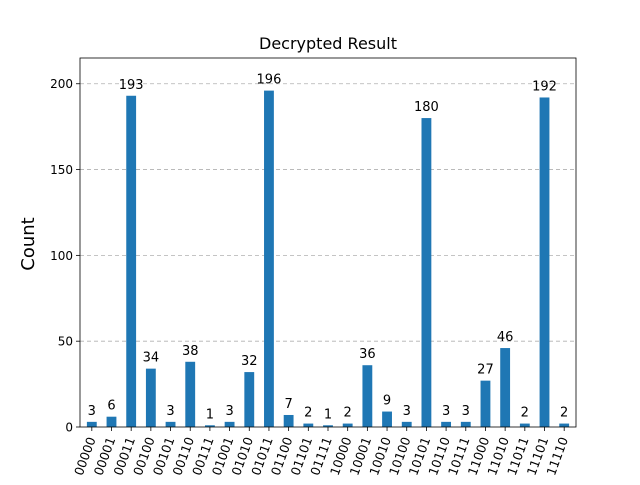  What do you see at coordinates (485, 370) in the screenshot?
I see `bar-value-label: 27` at bounding box center [485, 370].